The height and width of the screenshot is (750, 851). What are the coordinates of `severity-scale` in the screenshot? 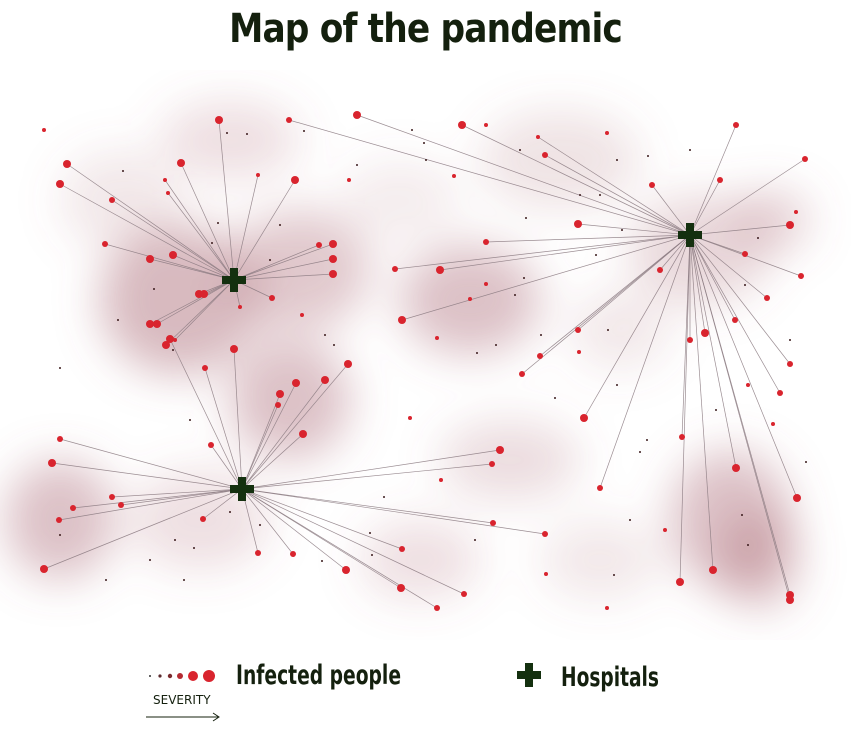 It's located at (182, 676).